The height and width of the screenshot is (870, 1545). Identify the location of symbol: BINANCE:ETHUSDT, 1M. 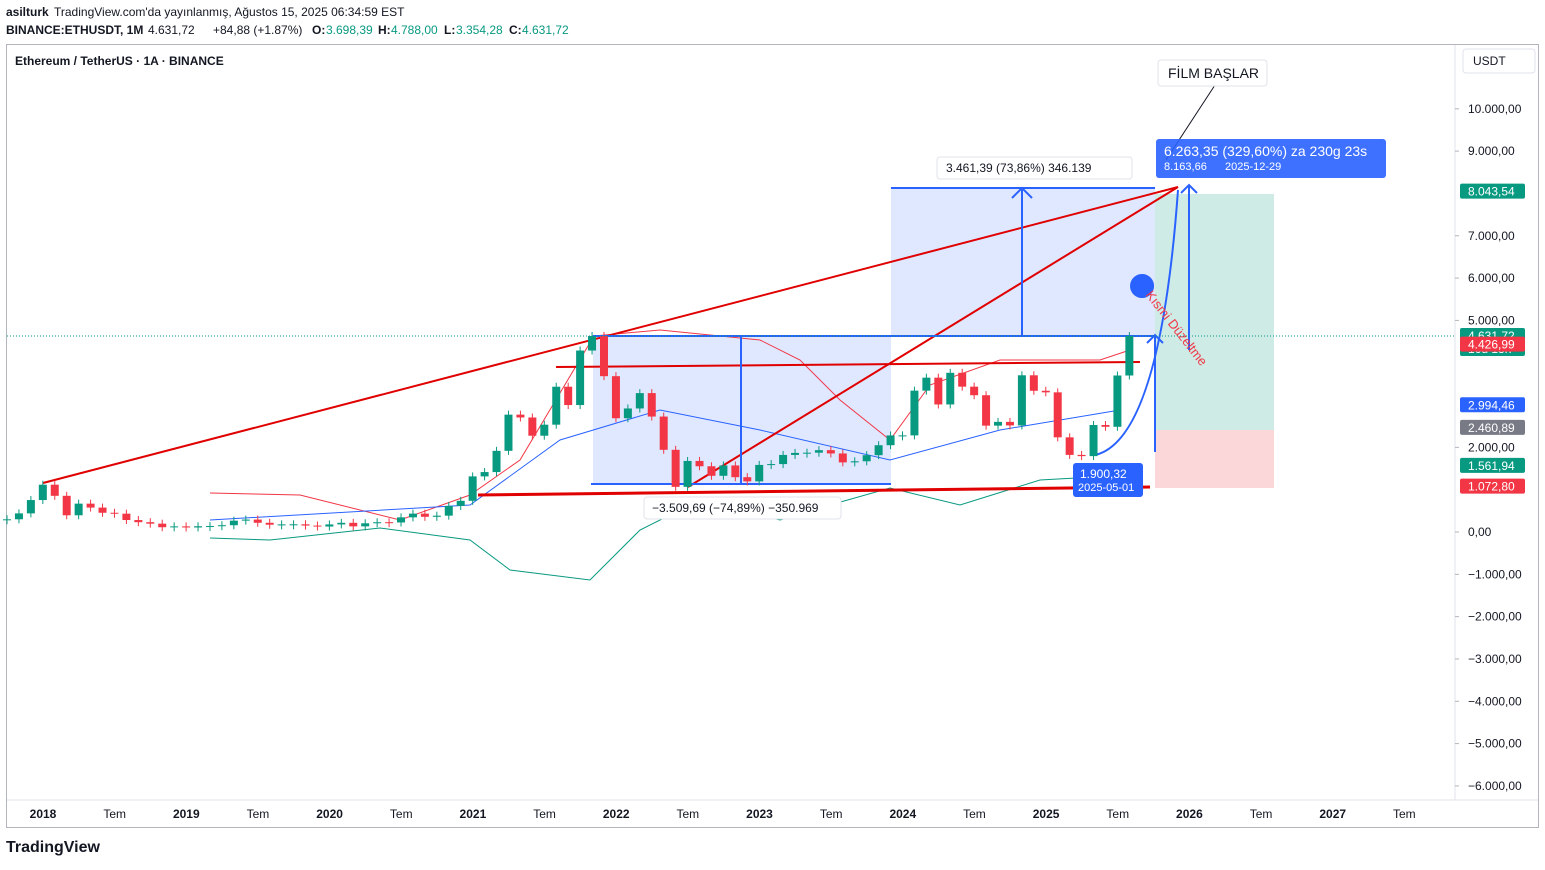
(74, 30).